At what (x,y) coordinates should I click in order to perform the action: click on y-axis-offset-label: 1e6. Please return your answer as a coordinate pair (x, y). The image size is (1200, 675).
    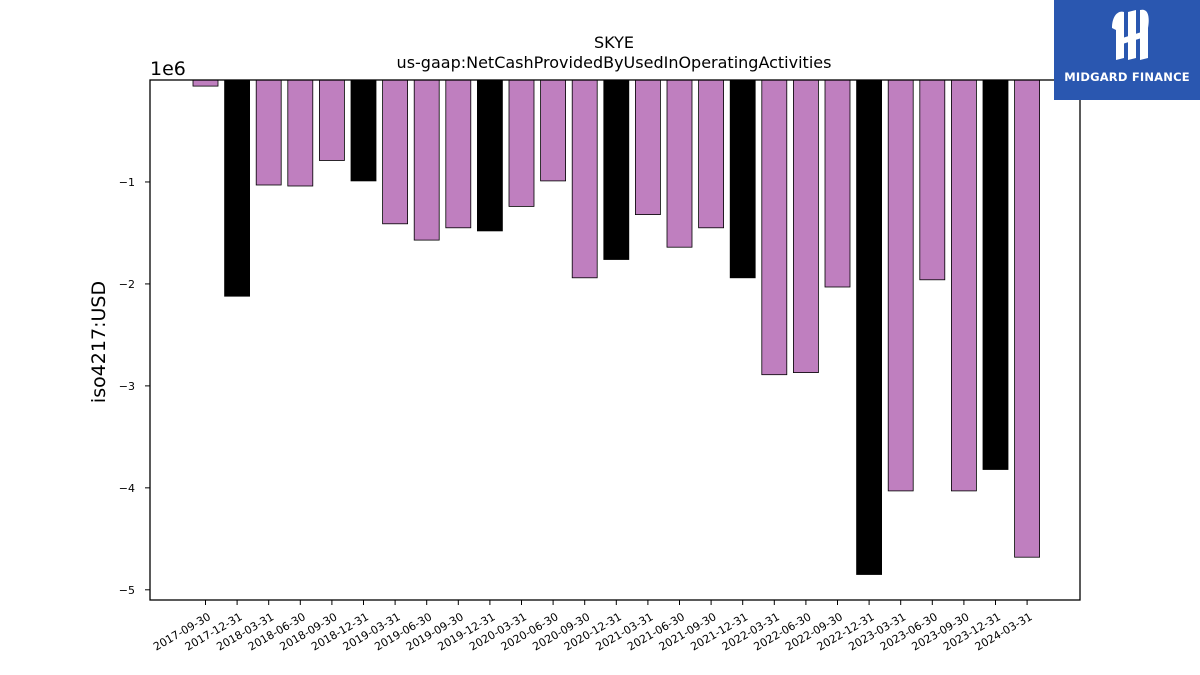
    Looking at the image, I should click on (168, 69).